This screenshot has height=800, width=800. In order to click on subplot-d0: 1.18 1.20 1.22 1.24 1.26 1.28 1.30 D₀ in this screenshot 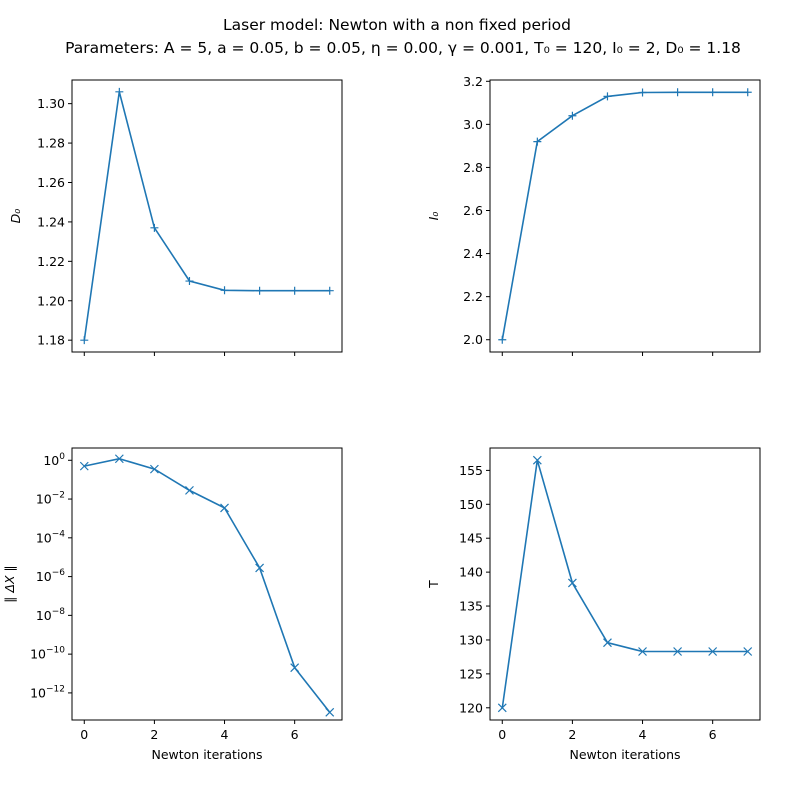, I will do `click(175, 217)`.